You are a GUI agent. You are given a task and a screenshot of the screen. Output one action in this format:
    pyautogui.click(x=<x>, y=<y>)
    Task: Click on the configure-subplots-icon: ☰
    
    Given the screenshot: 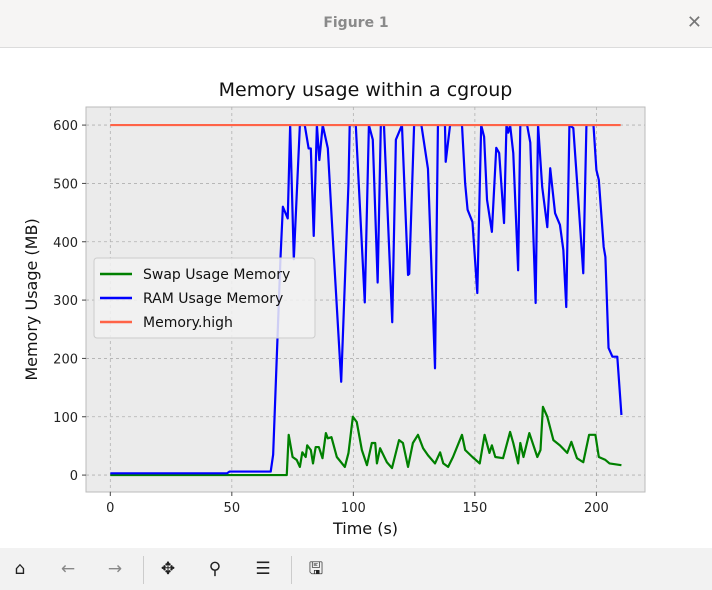 What is the action you would take?
    pyautogui.click(x=263, y=569)
    